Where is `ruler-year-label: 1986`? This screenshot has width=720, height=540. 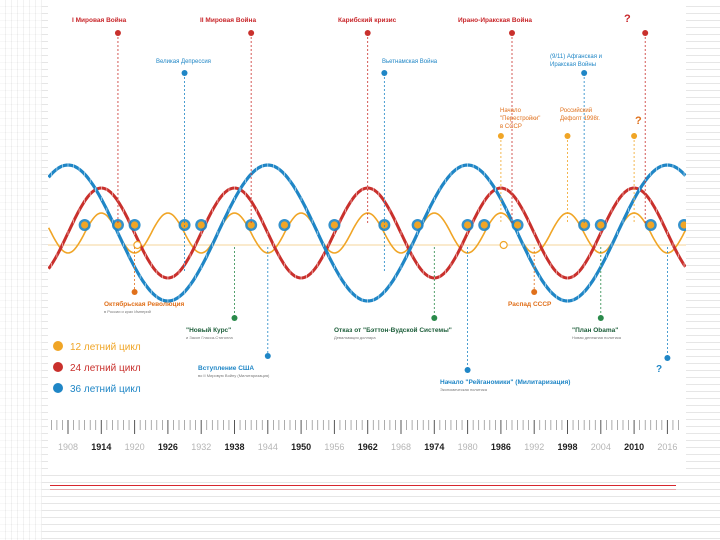
ruler-year-label: 1986 is located at coordinates (501, 447).